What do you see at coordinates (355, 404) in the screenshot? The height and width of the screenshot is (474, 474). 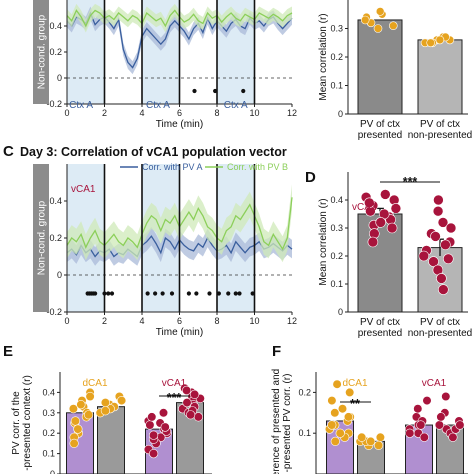 I see `significance-stars: **` at bounding box center [355, 404].